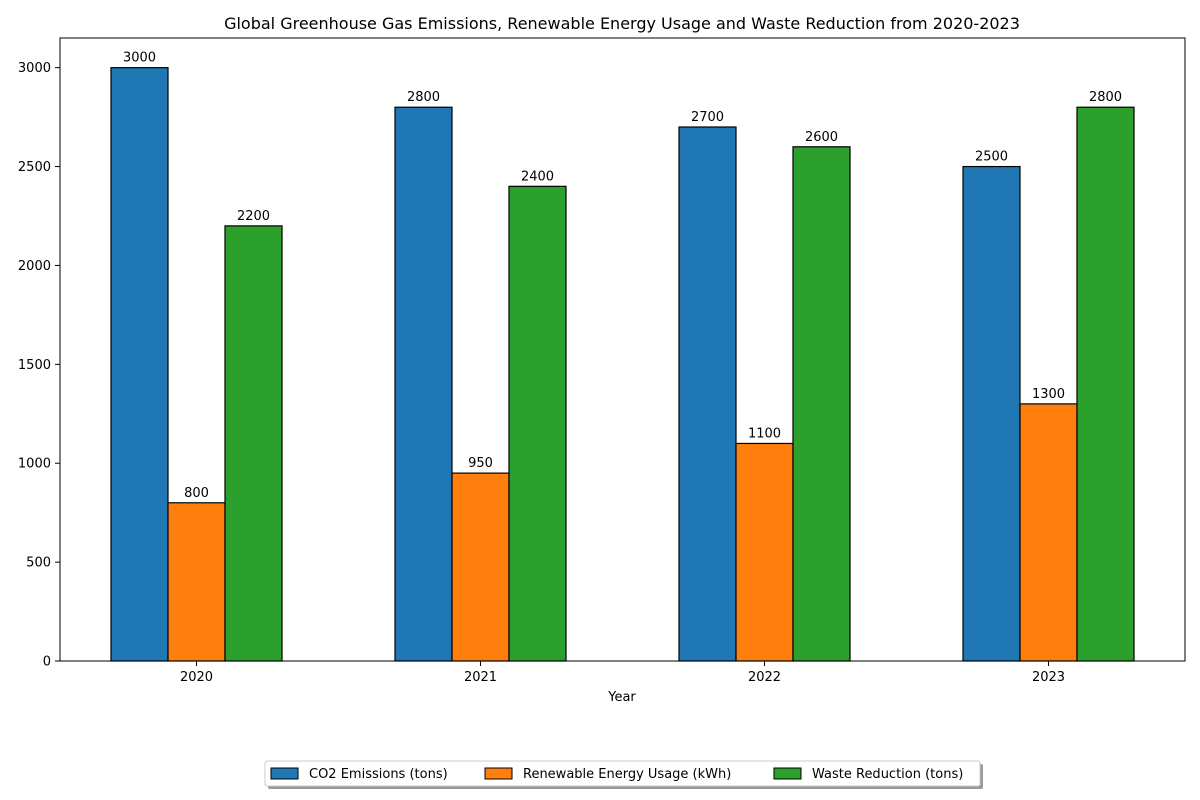  Describe the element at coordinates (707, 117) in the screenshot. I see `data-label: 2700` at that location.